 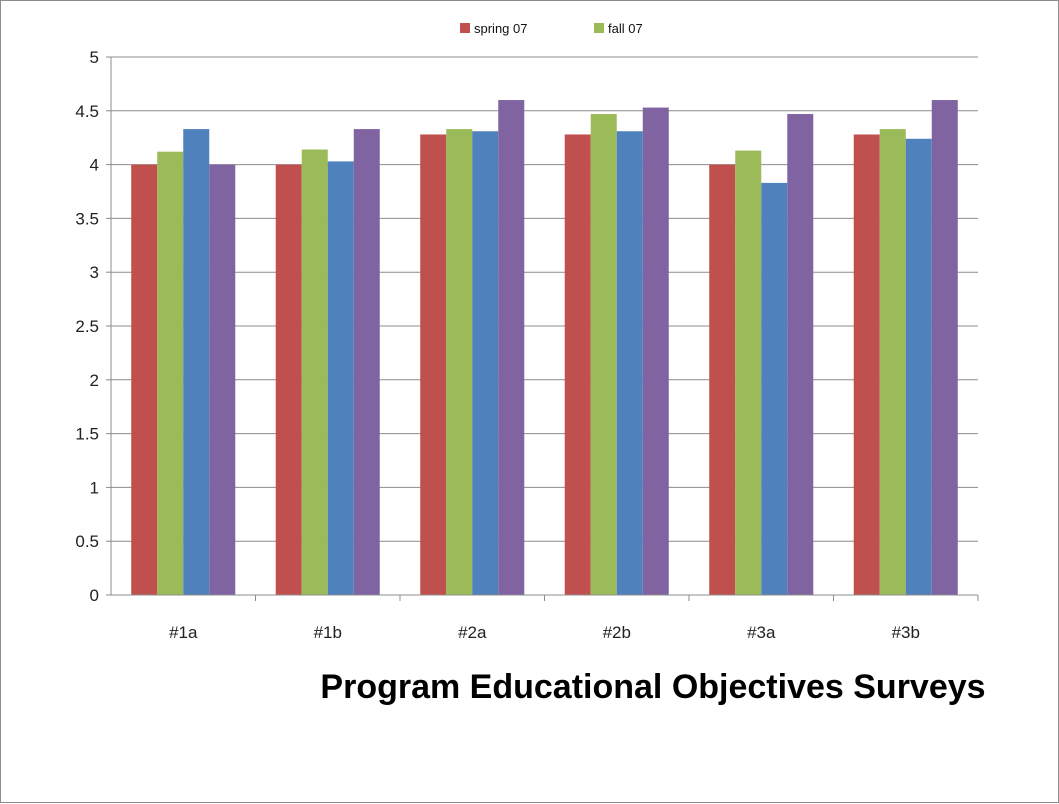 I want to click on y-tick-labels: 0 0.5 1 1.5 2 2.5 3 3.5 4 4.5 5, so click(x=87, y=326).